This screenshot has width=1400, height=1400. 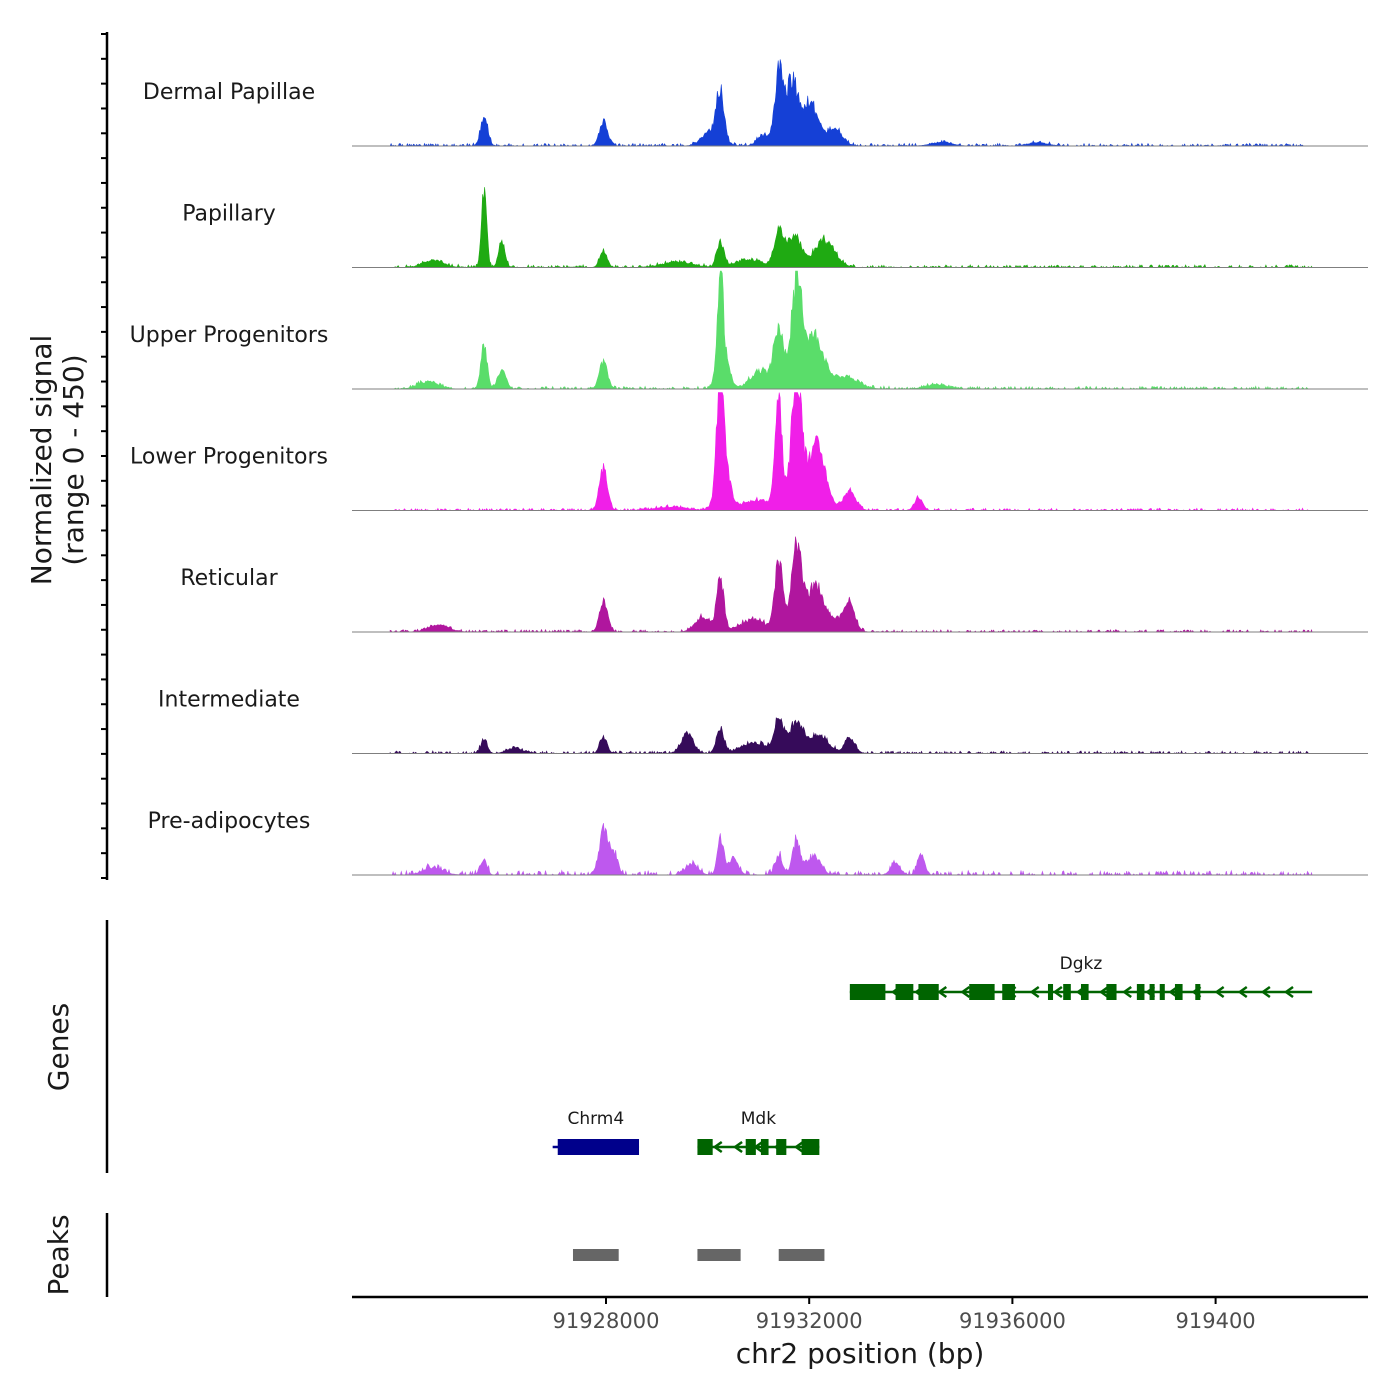 What do you see at coordinates (1012, 1321) in the screenshot?
I see `x-tick-label: 91936000` at bounding box center [1012, 1321].